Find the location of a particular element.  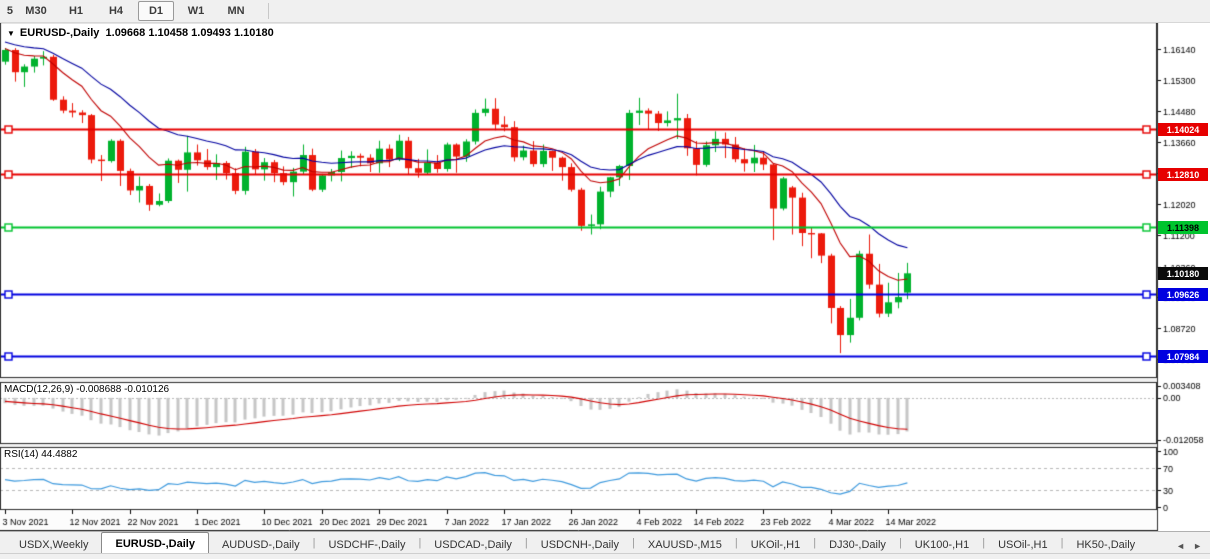

tab-dj30-daily: DJ30-,Daily is located at coordinates (857, 544).